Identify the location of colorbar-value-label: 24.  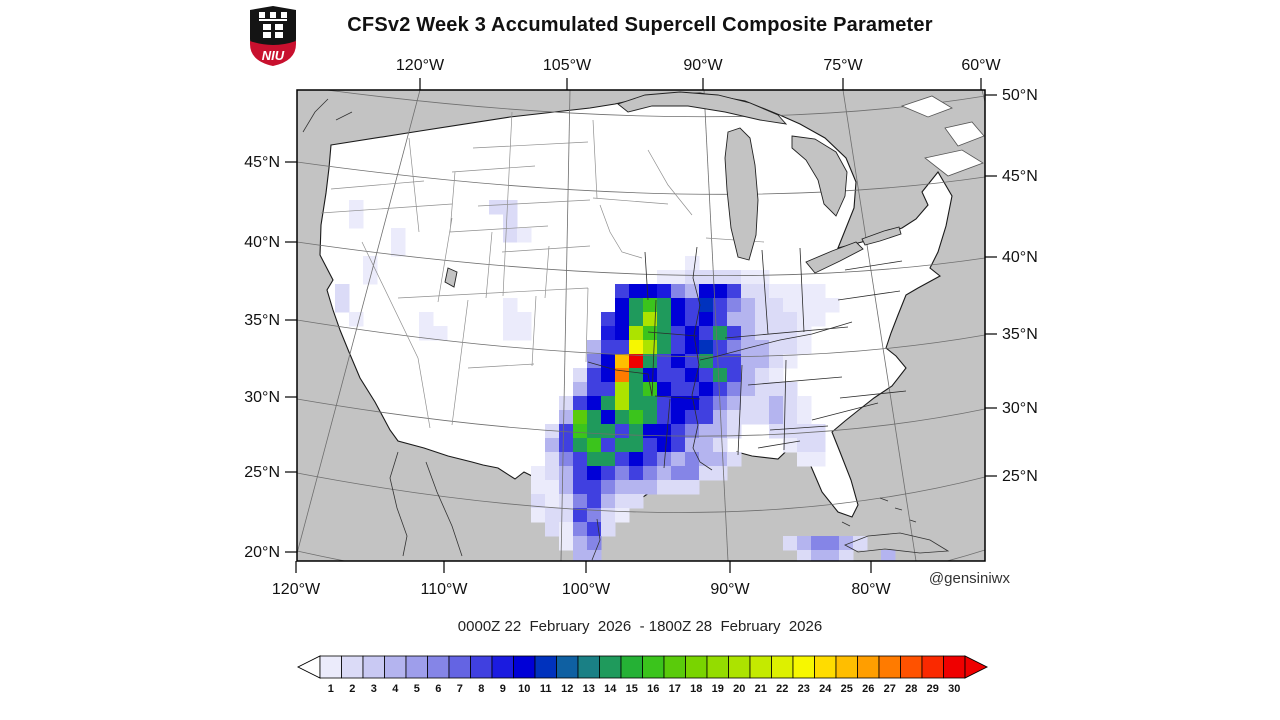
(825, 689).